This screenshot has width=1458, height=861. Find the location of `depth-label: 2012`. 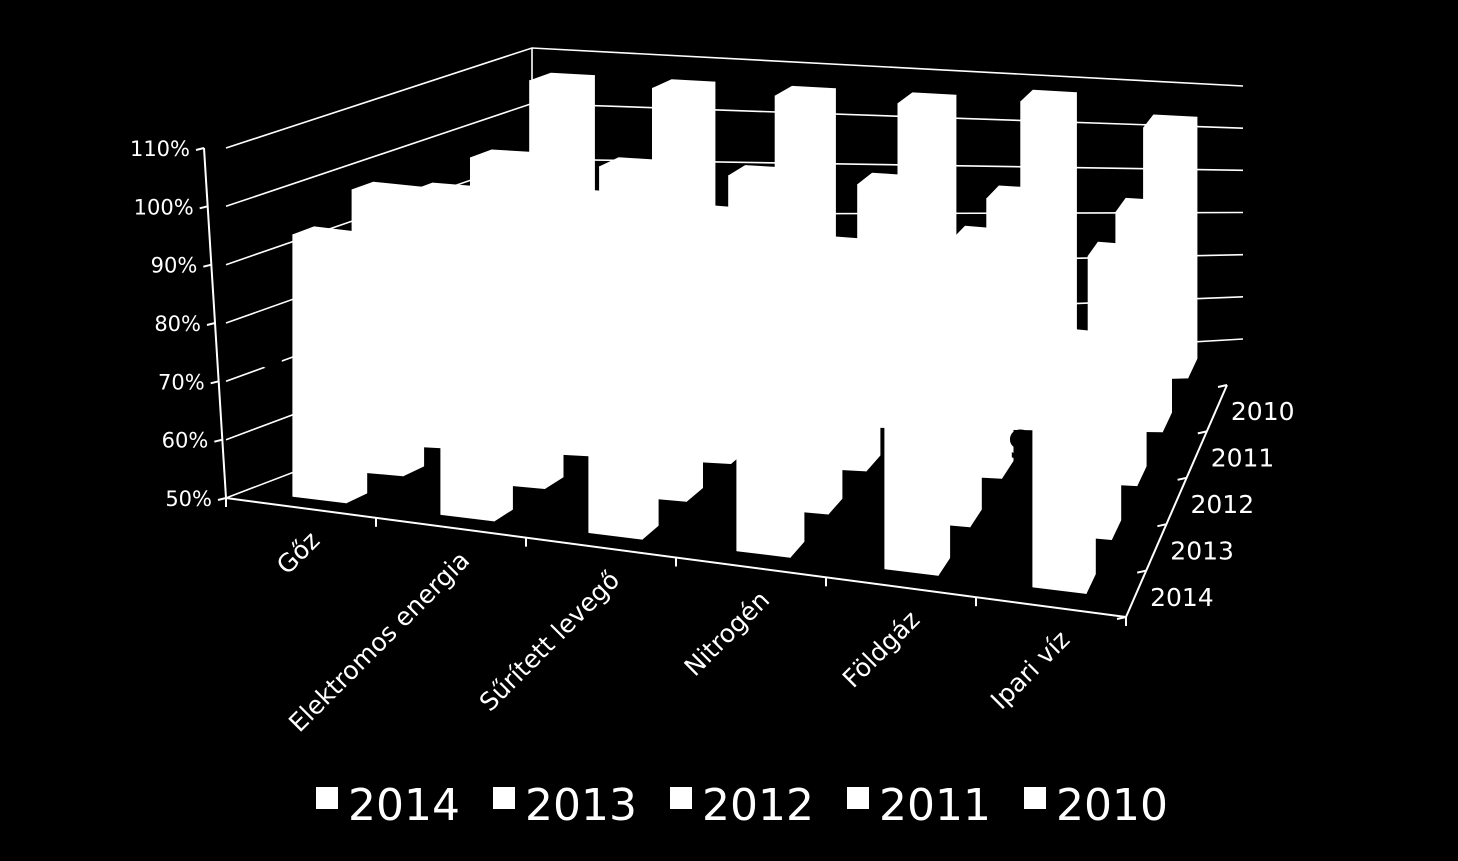

depth-label: 2012 is located at coordinates (1223, 504).